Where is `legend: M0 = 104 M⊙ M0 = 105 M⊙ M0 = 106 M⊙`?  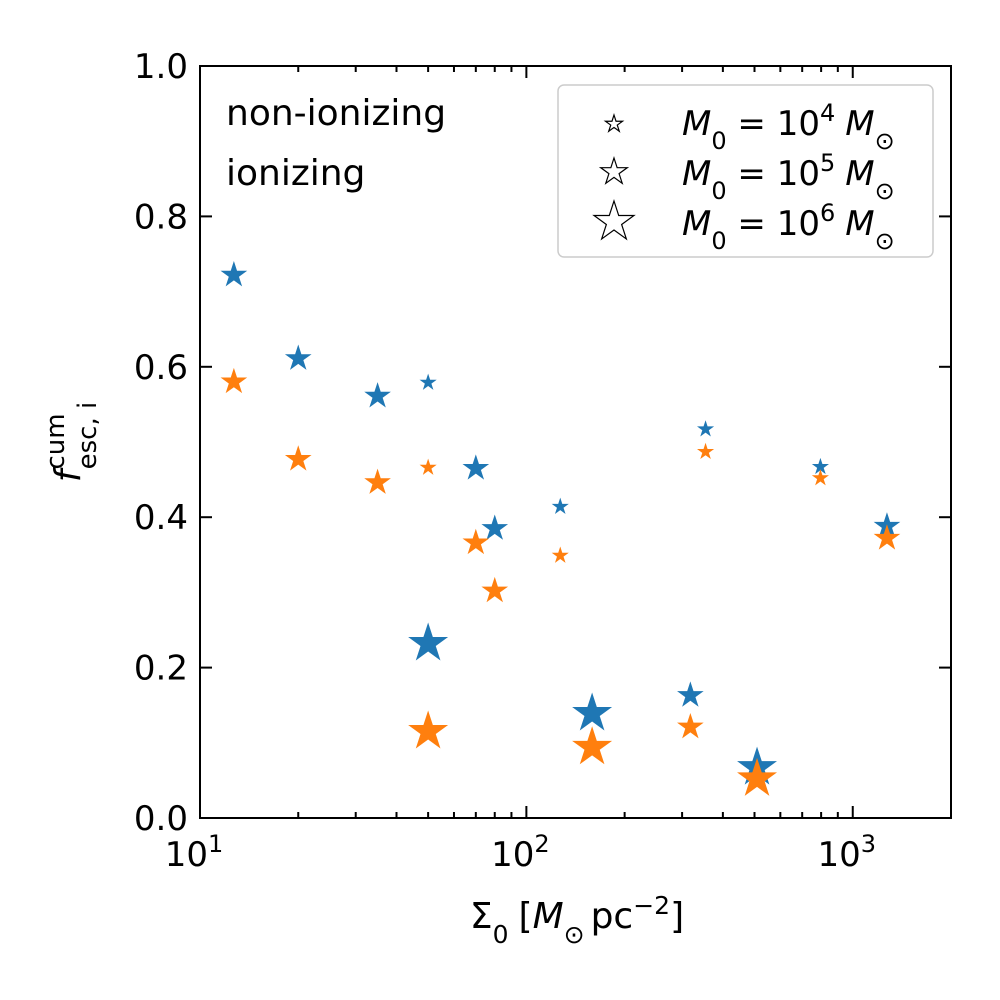 legend: M0 = 104 M⊙ M0 = 105 M⊙ M0 = 106 M⊙ is located at coordinates (745, 171).